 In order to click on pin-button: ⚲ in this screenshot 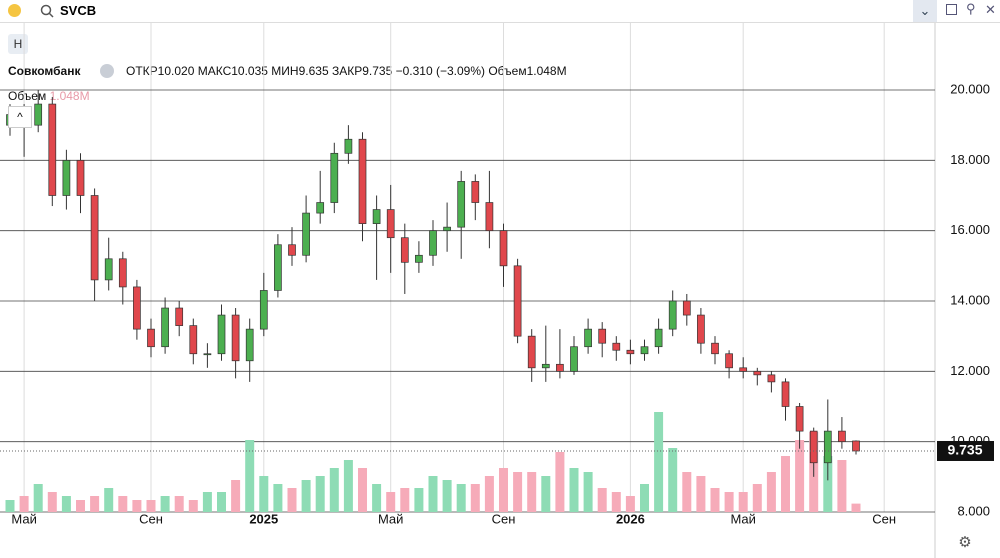, I will do `click(971, 8)`.